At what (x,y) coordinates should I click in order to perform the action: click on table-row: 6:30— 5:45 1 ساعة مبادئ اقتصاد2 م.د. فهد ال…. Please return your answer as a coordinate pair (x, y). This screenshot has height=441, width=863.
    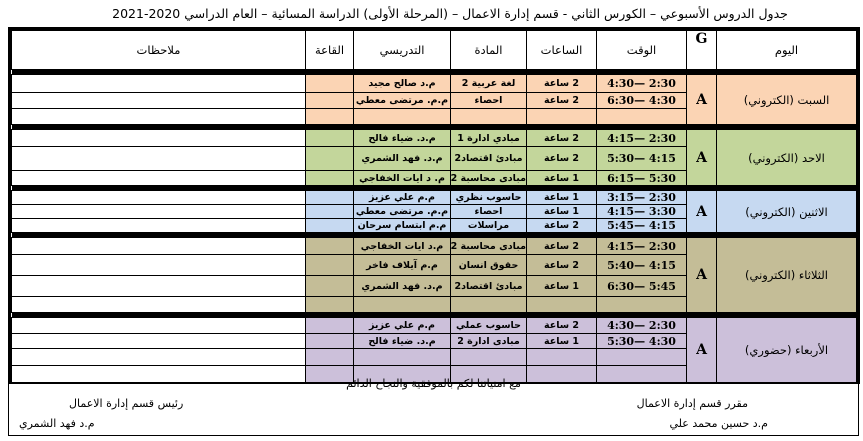
    Looking at the image, I should click on (434, 286).